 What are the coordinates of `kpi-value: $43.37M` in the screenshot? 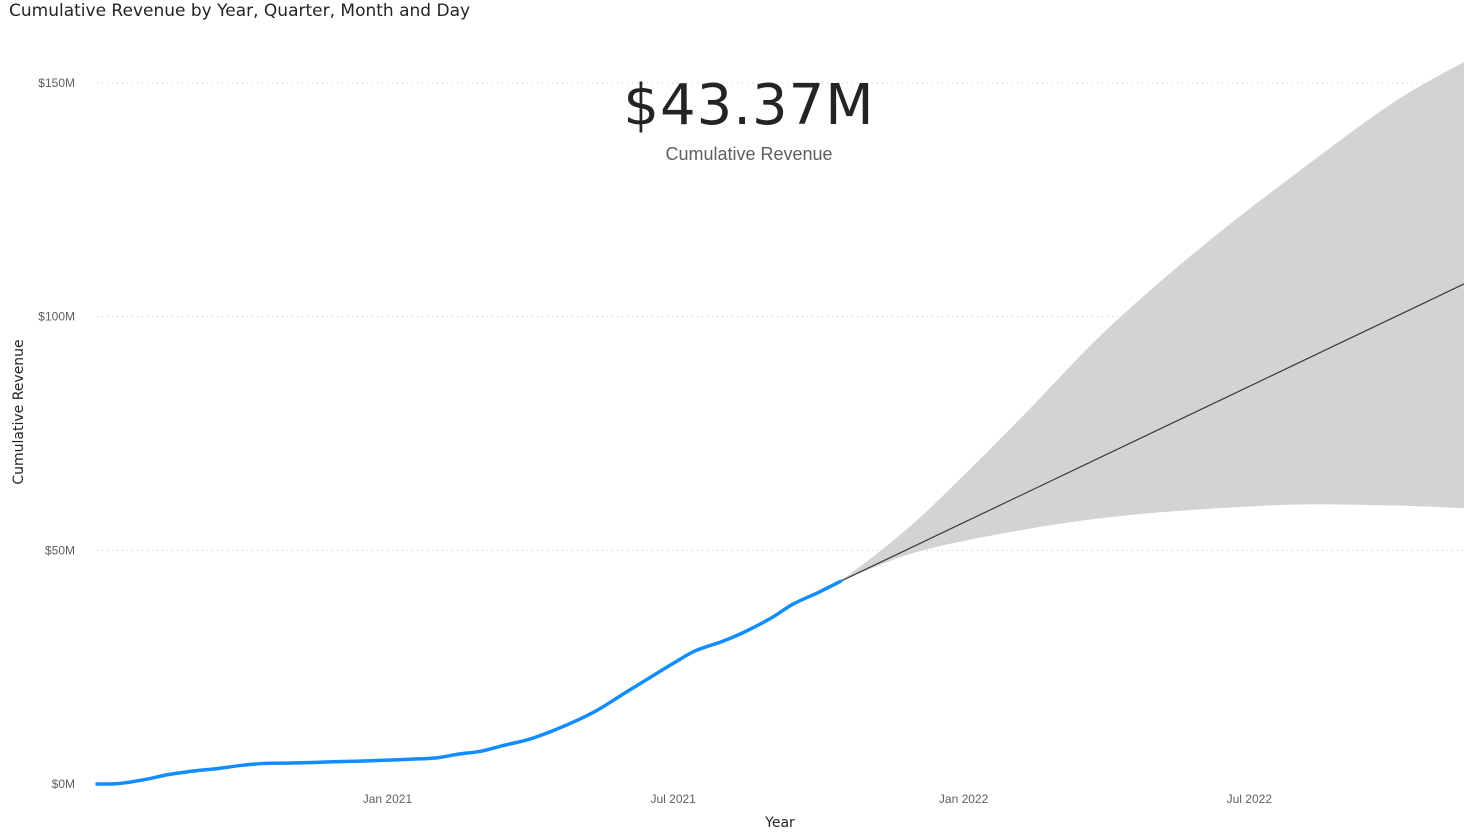 It's located at (748, 105).